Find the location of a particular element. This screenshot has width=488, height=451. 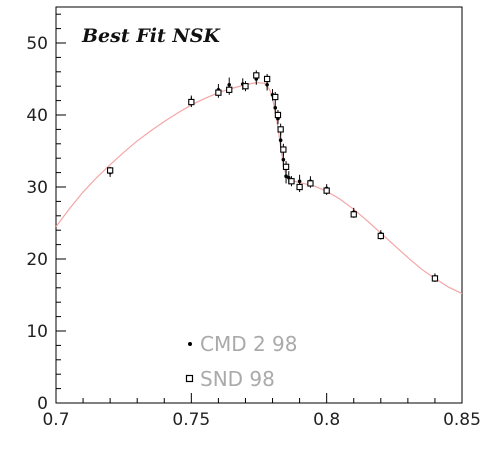

x-tick-label: 0.7 is located at coordinates (55, 420).